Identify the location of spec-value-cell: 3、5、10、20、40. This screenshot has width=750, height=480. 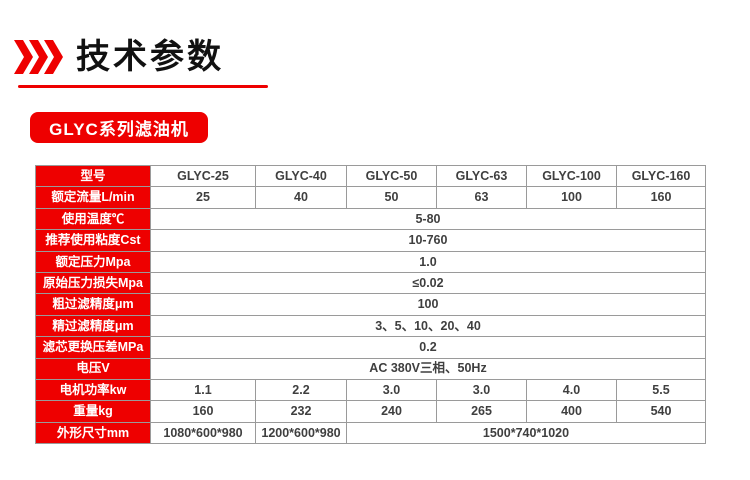
(428, 326).